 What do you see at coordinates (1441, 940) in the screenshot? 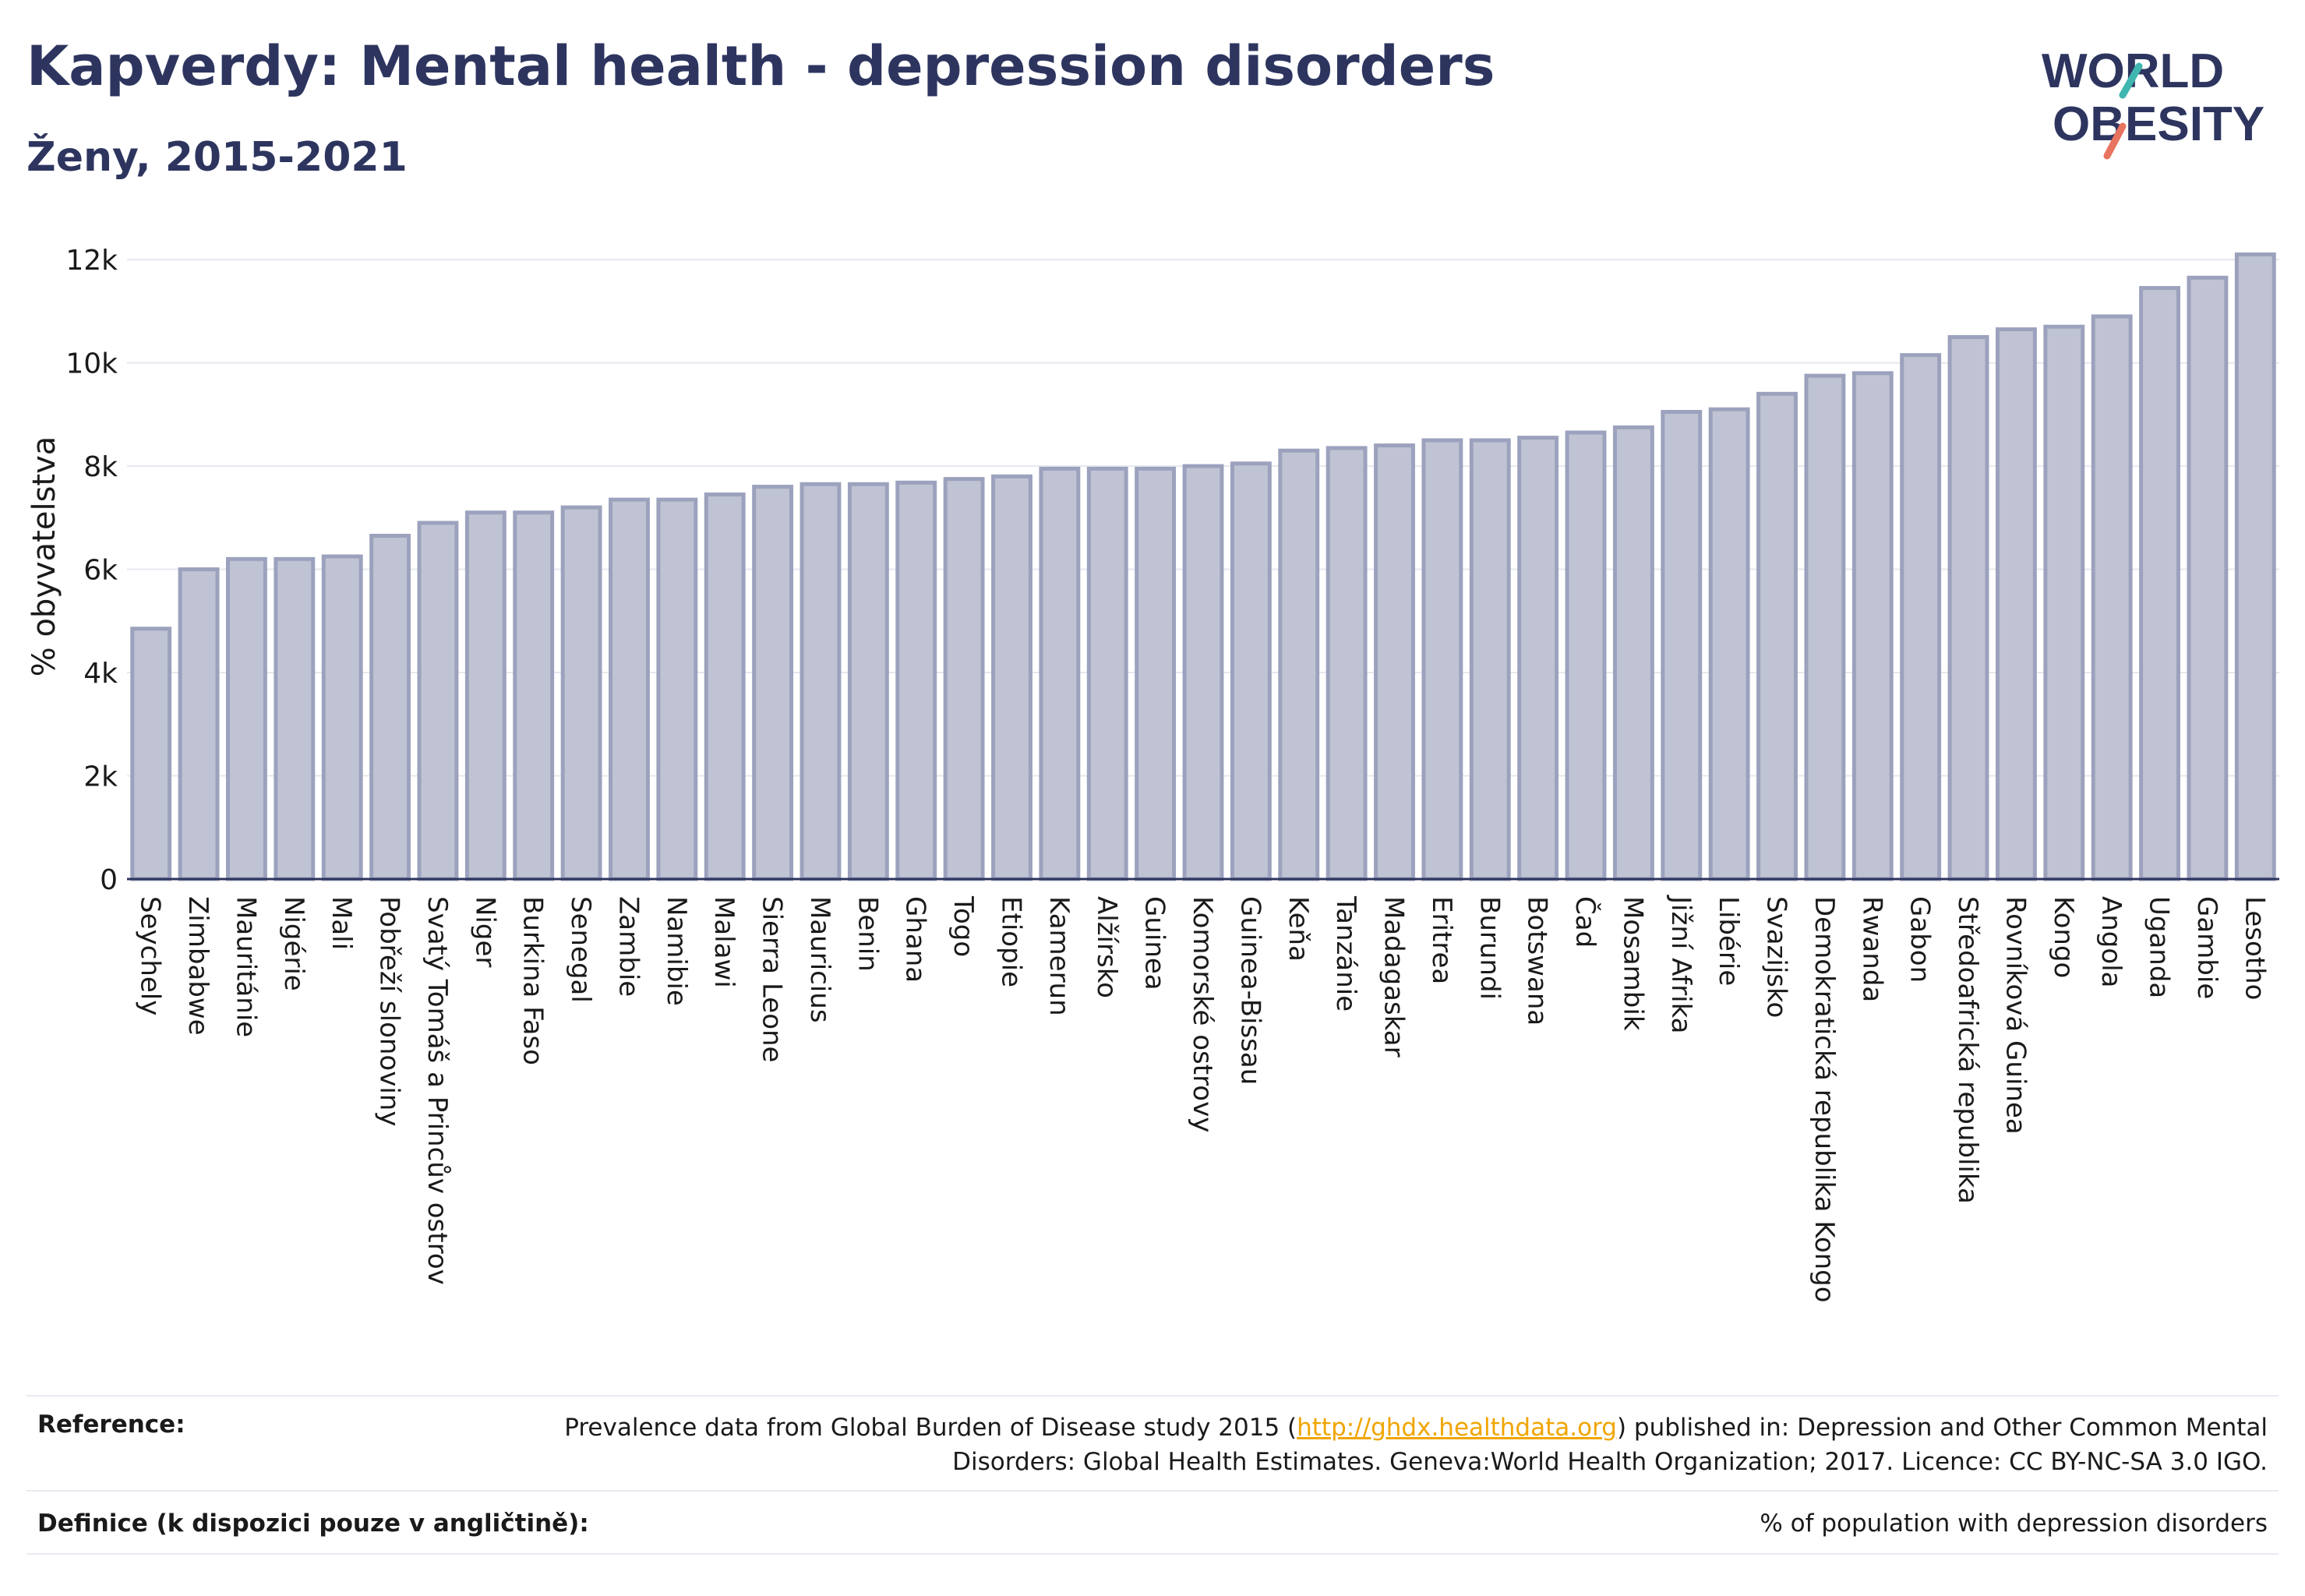
I see `x-tick-label: Eritrea` at bounding box center [1441, 940].